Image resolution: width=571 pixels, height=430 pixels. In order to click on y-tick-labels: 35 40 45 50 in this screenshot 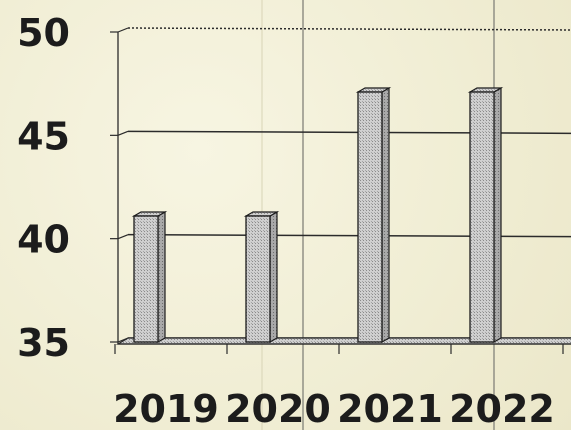, I will do `click(43, 188)`.